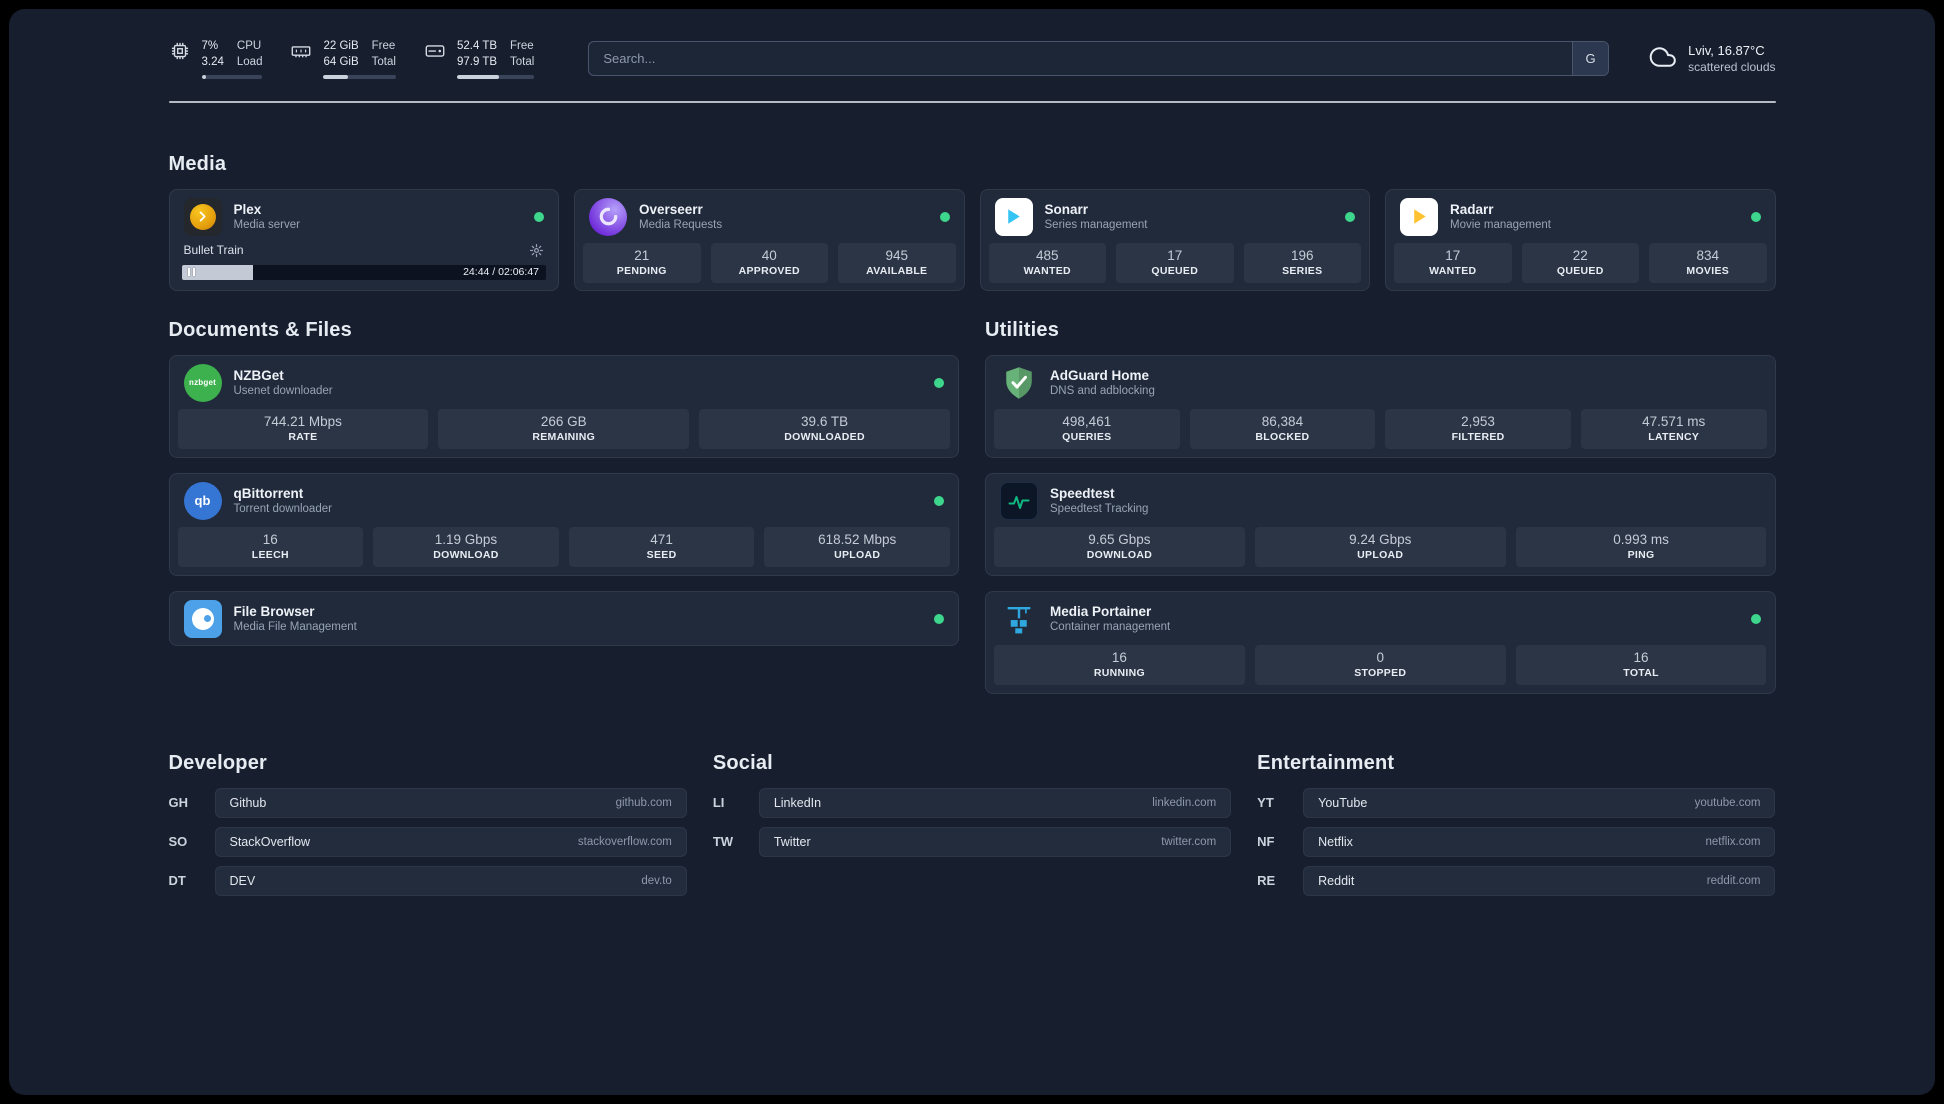  I want to click on bookmark-item: GH Github github.com, so click(428, 802).